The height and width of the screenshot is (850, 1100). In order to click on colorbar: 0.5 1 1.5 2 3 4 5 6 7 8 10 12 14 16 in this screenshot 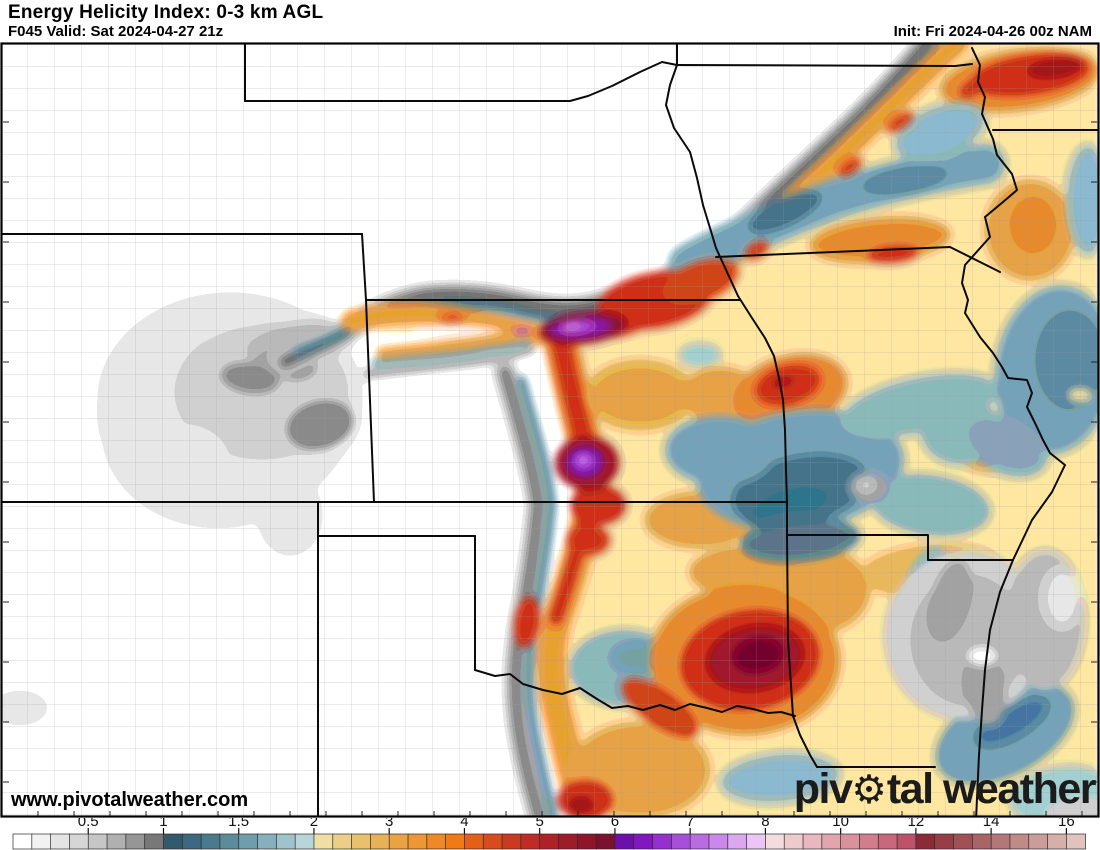, I will do `click(550, 831)`.